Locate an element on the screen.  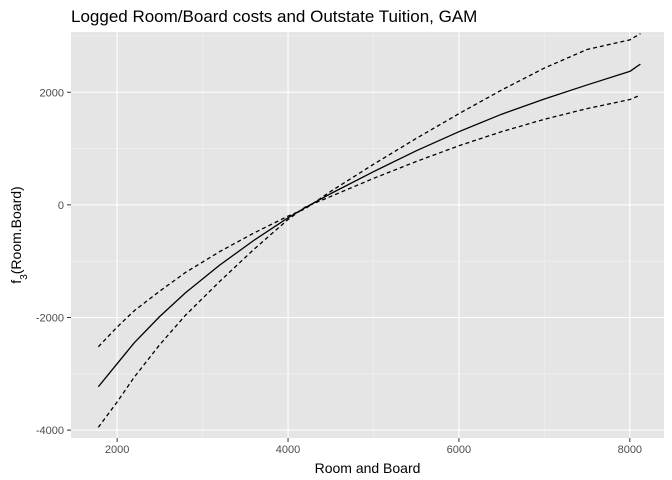
y-axis-title-main: f is located at coordinates (16, 282).